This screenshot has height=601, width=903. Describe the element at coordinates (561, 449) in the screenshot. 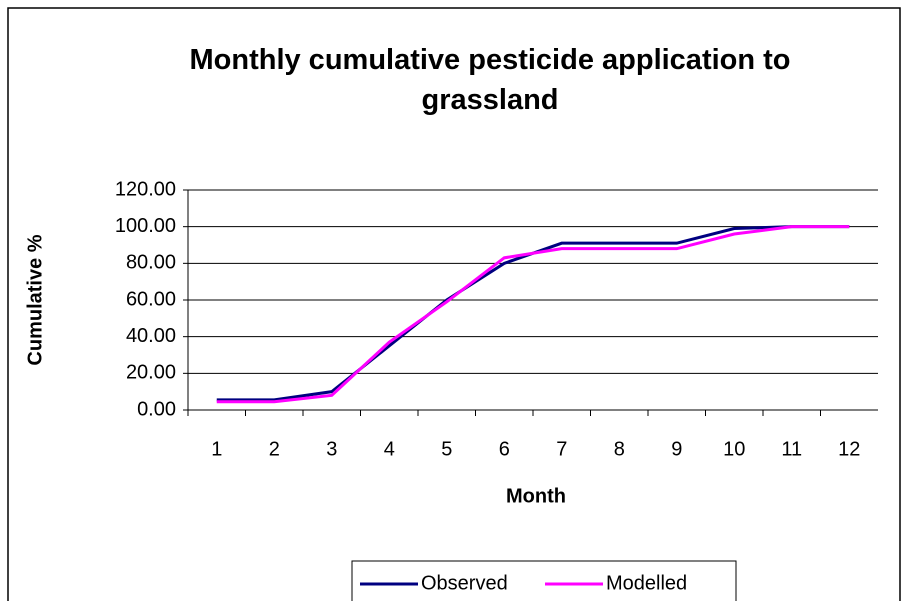

I see `x-tick-label: 7` at that location.